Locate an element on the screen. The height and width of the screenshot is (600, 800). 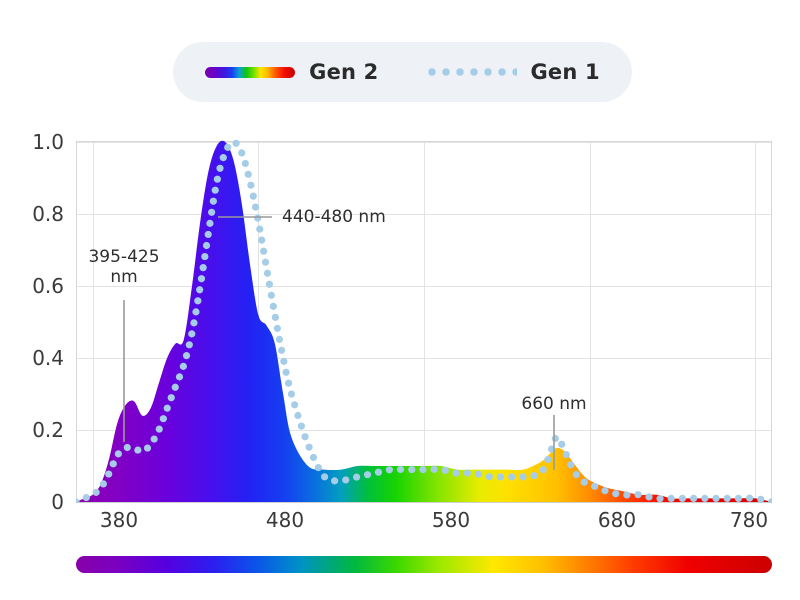
x-tick-680: 680 is located at coordinates (617, 520).